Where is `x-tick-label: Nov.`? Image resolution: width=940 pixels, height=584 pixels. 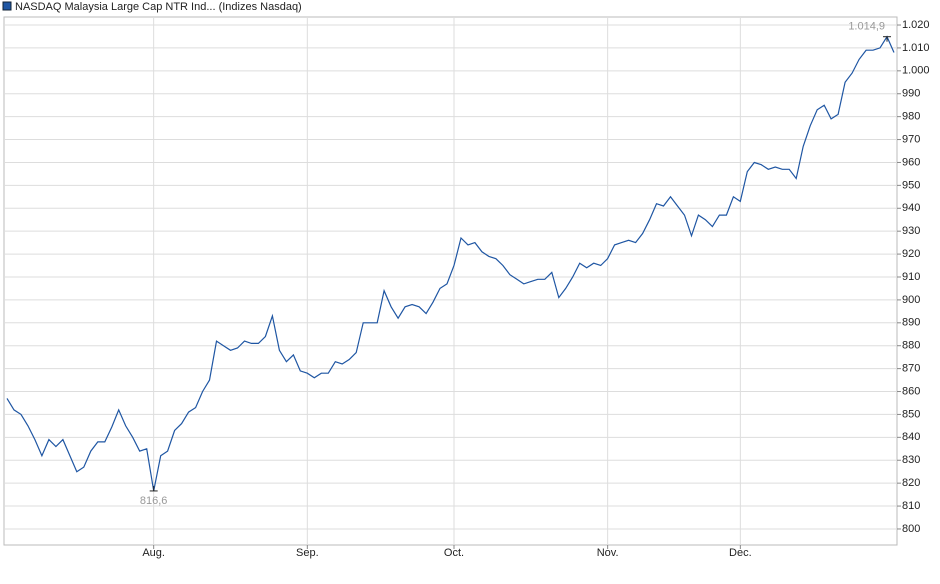
x-tick-label: Nov. is located at coordinates (608, 553).